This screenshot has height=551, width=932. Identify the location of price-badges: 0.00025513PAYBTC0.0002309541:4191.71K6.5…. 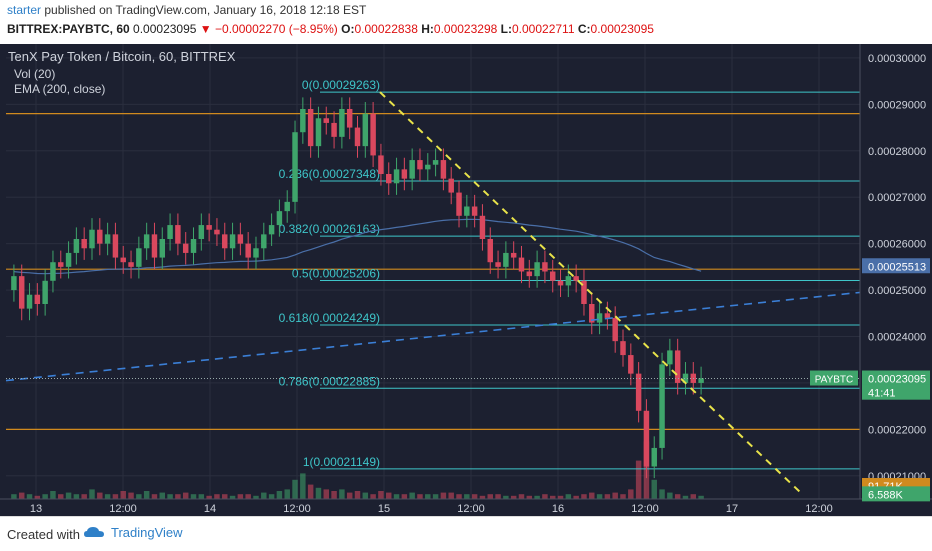
(870, 380).